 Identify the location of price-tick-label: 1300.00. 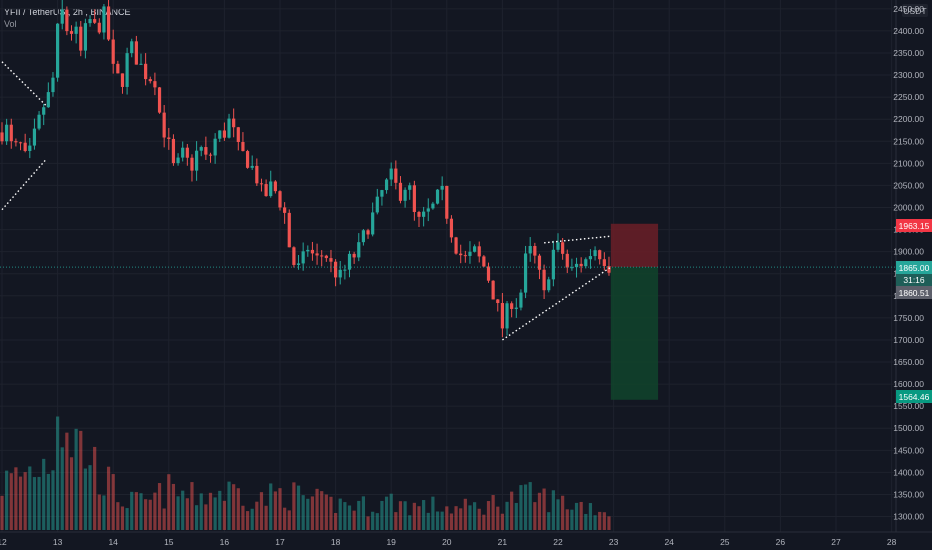
(908, 517).